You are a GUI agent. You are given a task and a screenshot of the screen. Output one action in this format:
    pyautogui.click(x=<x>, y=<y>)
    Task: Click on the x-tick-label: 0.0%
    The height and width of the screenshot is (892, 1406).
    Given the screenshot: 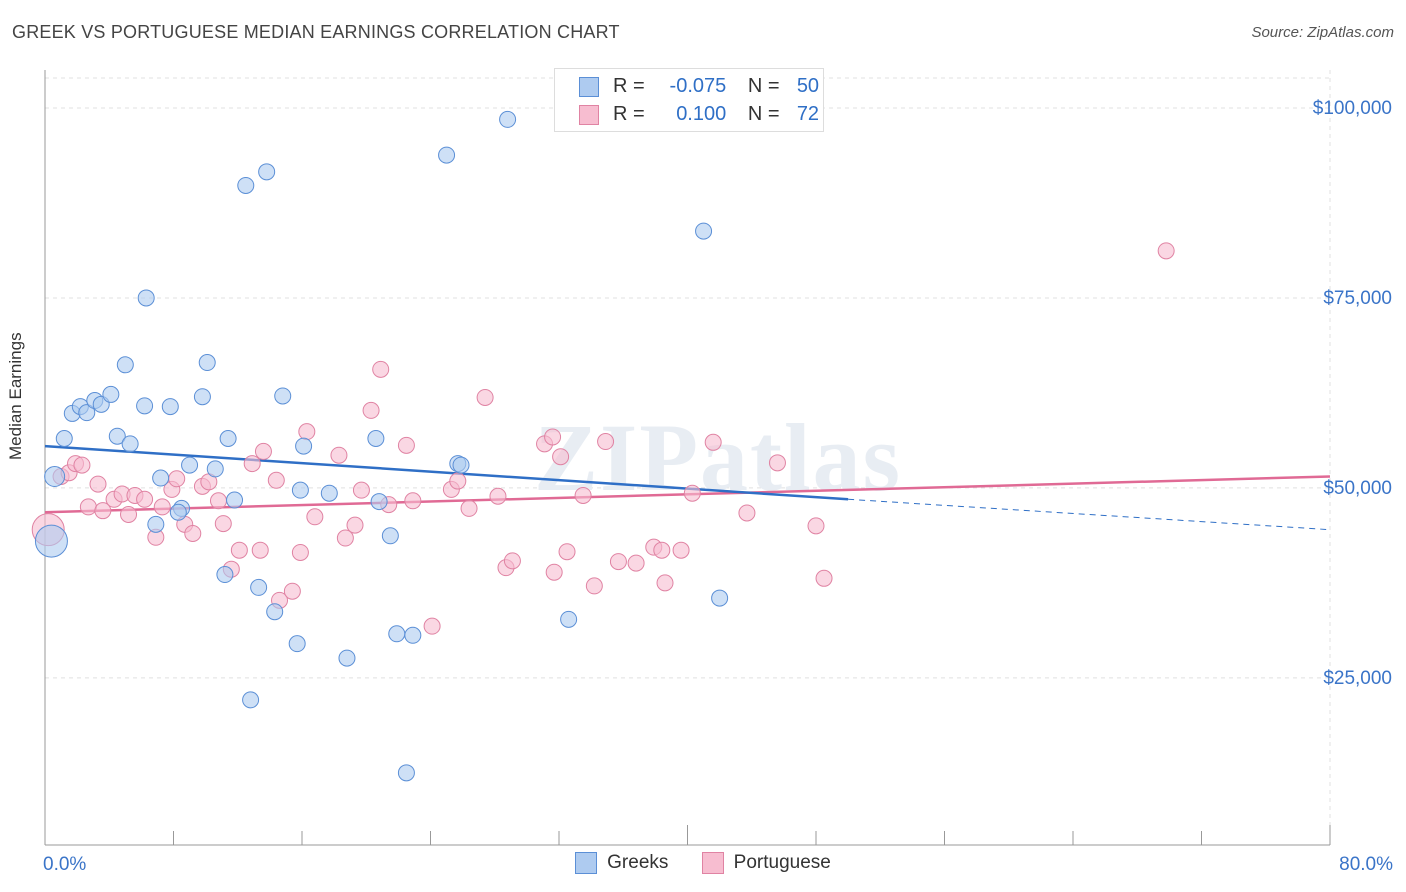 What is the action you would take?
    pyautogui.click(x=64, y=864)
    